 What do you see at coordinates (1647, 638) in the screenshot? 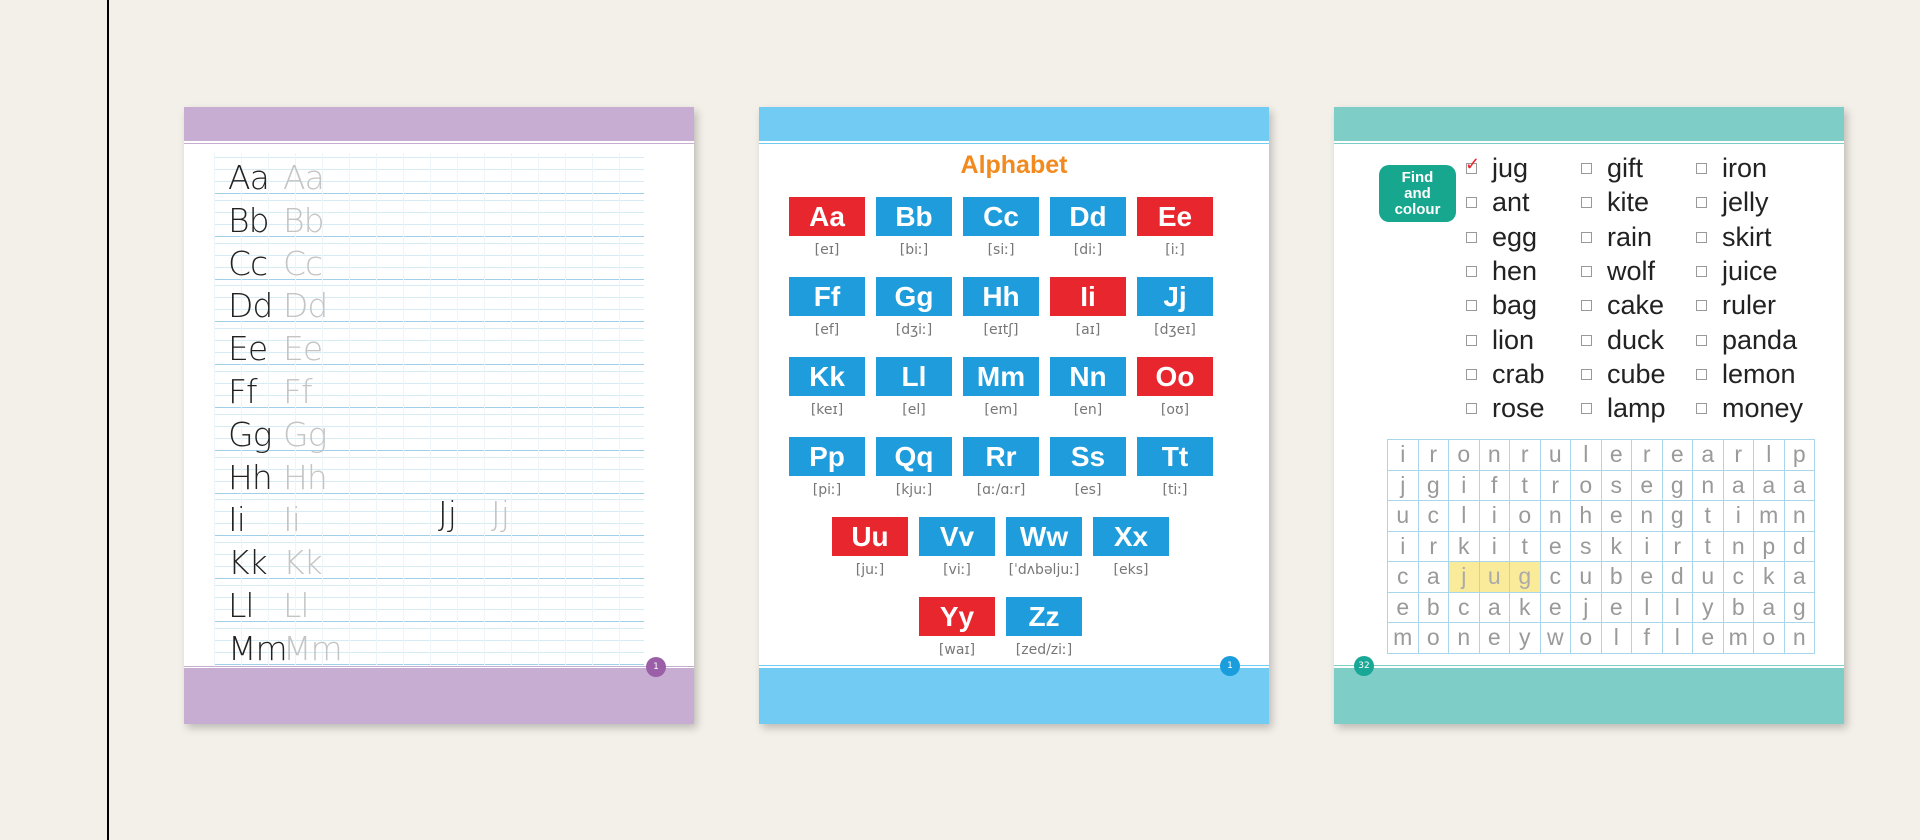
I see `grid-cell: f` at bounding box center [1647, 638].